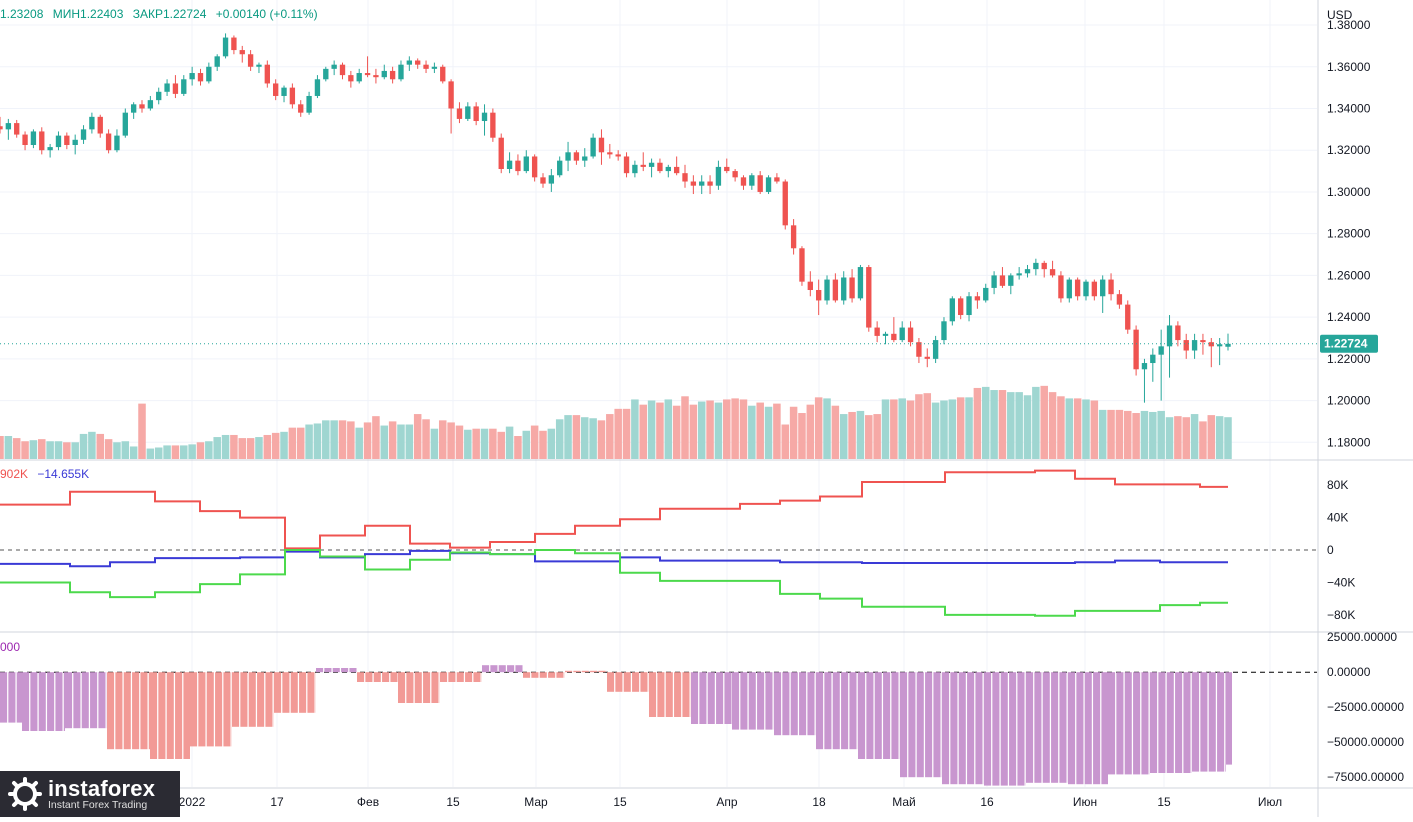 The width and height of the screenshot is (1413, 822). I want to click on hist-tick-1: 0.00000, so click(1349, 672).